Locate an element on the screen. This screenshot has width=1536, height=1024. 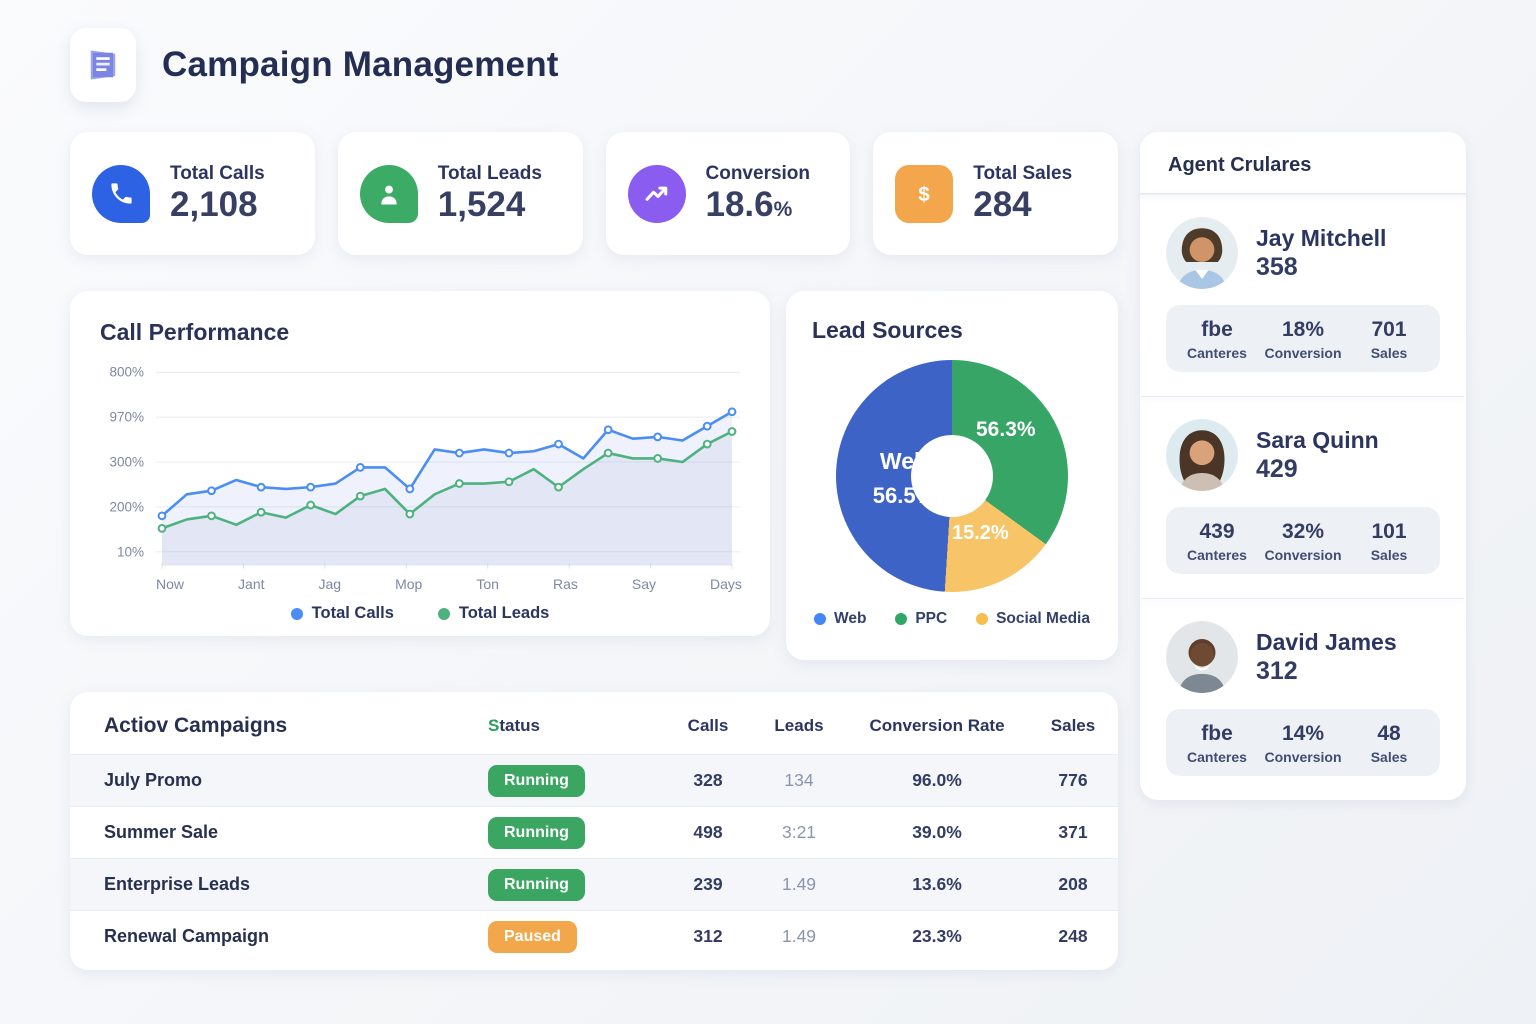
agent-number: 358 is located at coordinates (1277, 266).